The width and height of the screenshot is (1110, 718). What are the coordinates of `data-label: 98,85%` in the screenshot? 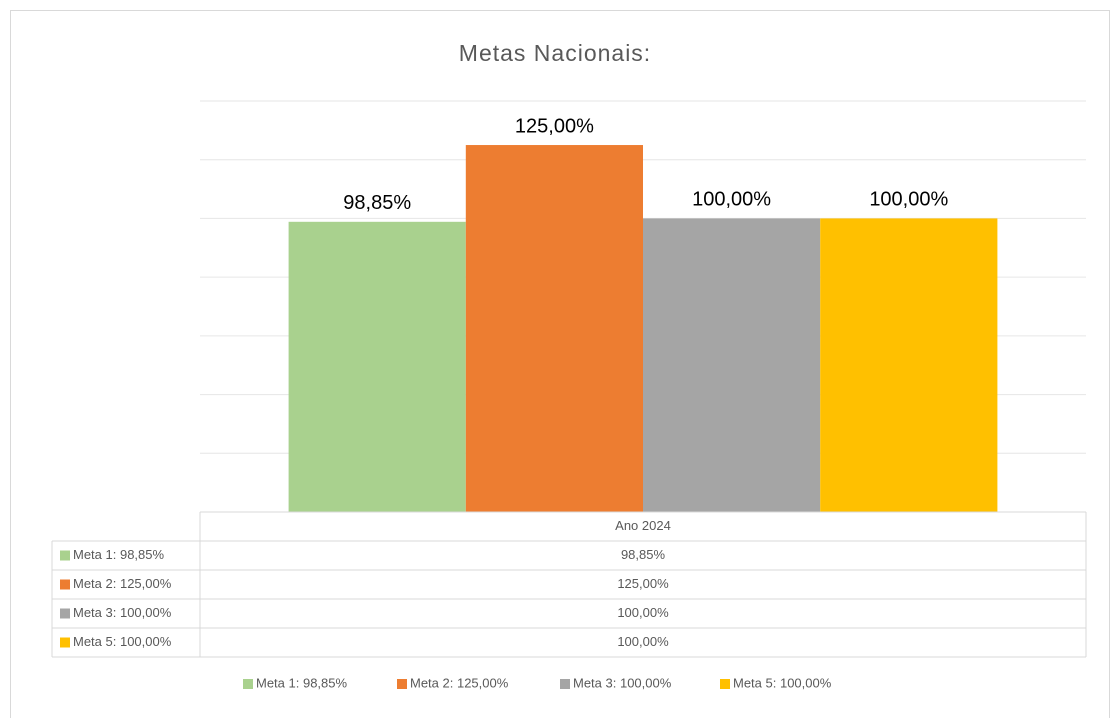 It's located at (377, 203).